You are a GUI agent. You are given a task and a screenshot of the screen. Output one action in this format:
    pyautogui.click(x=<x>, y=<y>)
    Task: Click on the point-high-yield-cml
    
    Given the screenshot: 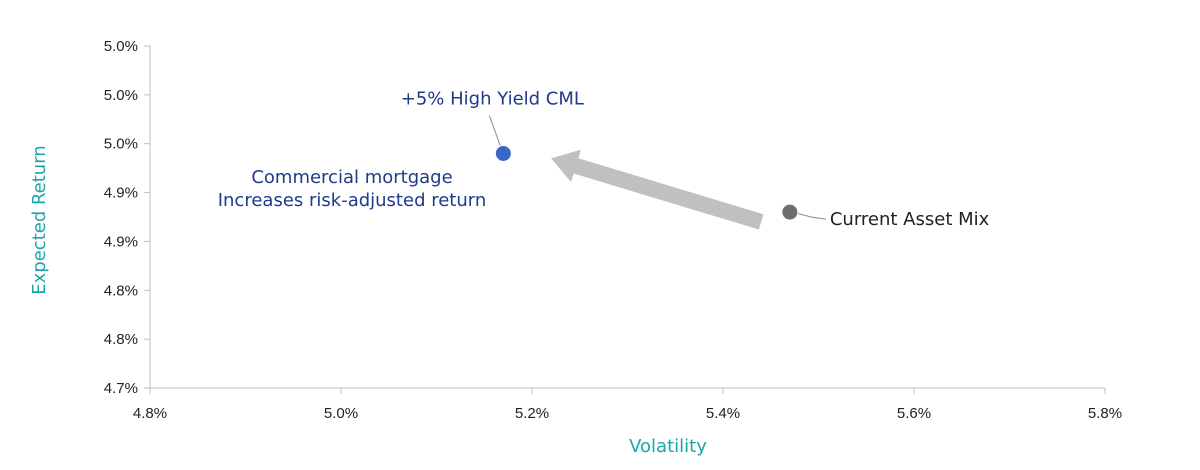 What is the action you would take?
    pyautogui.click(x=503, y=153)
    